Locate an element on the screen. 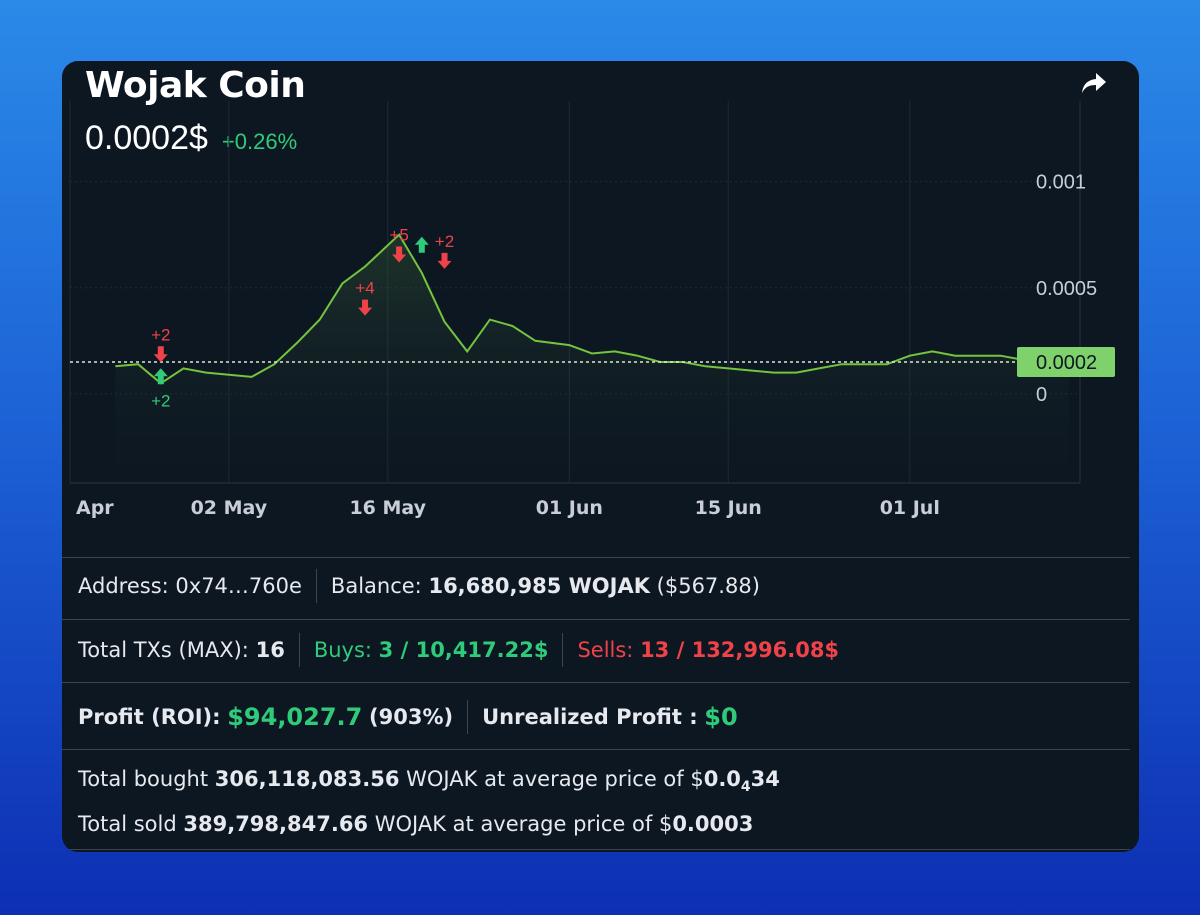 This screenshot has width=1200, height=915. sells-value: 13 / 132,996.08$ is located at coordinates (740, 650).